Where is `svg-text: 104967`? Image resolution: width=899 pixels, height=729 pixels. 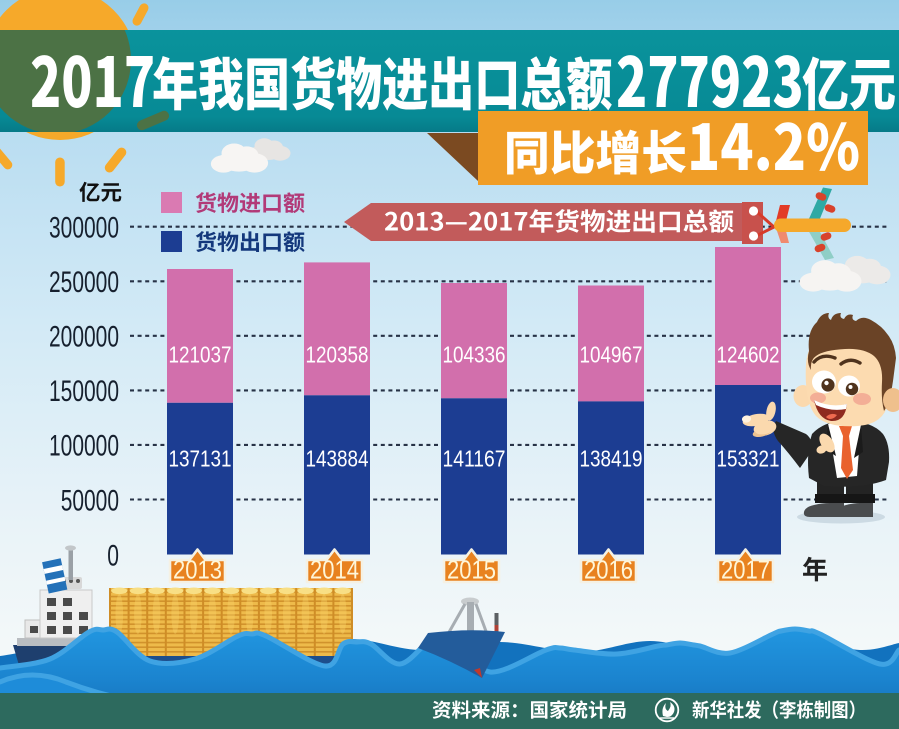
svg-text: 104967 is located at coordinates (611, 355).